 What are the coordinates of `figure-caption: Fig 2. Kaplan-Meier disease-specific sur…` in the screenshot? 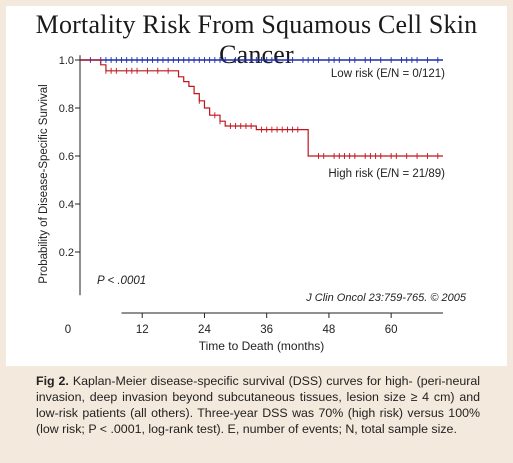 It's located at (258, 405).